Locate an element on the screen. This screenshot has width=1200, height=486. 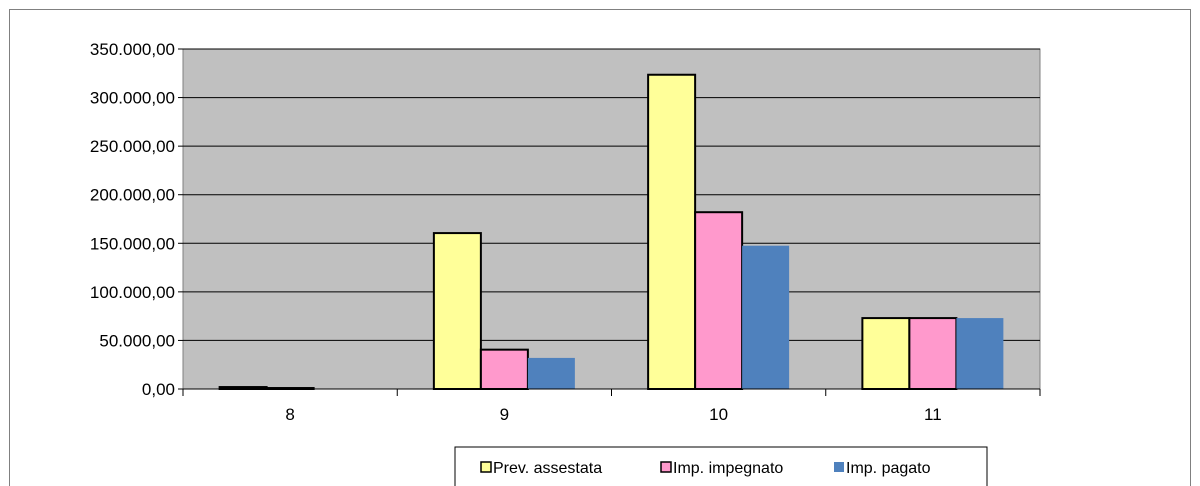
y-tick-label: 200.000,00 is located at coordinates (132, 195).